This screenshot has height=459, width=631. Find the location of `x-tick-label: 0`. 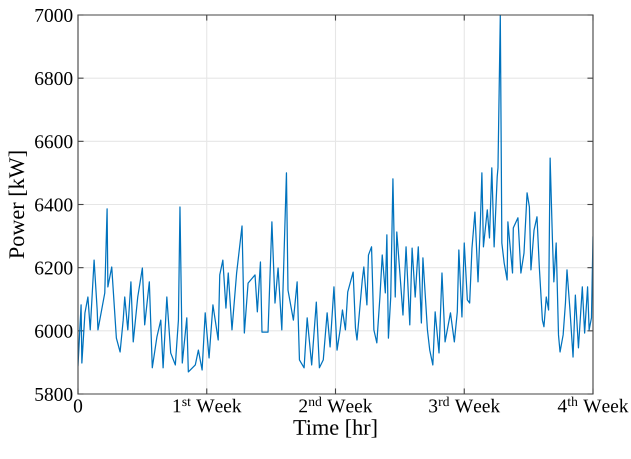

x-tick-label: 0 is located at coordinates (78, 406).